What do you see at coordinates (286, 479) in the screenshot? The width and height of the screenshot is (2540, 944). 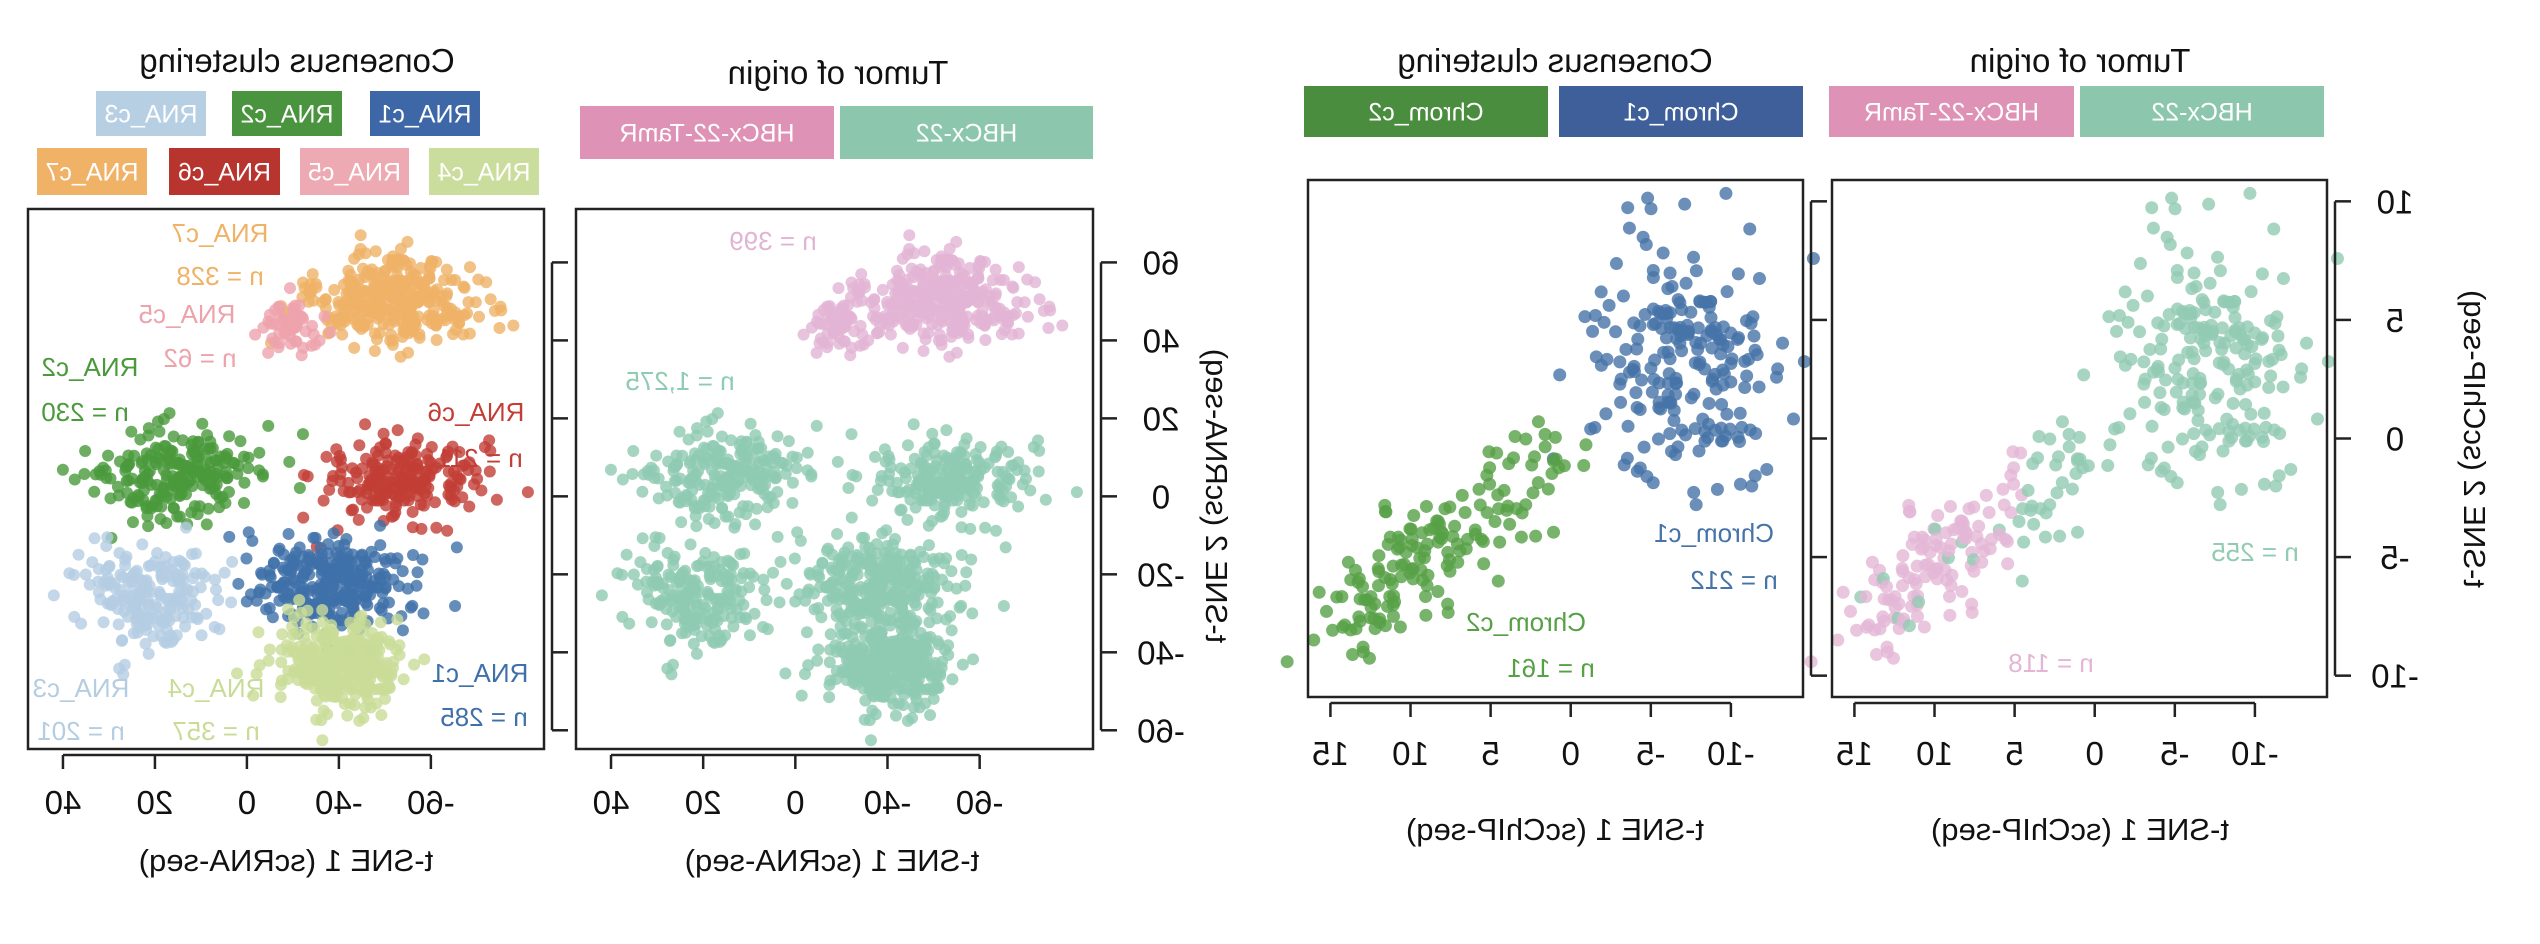 I see `plot-frame` at bounding box center [286, 479].